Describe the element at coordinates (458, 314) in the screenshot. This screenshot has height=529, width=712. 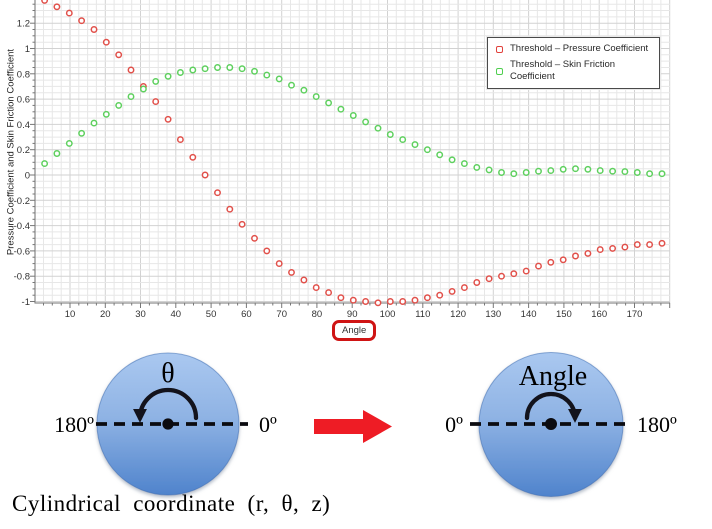
I see `svg-text: 120` at that location.